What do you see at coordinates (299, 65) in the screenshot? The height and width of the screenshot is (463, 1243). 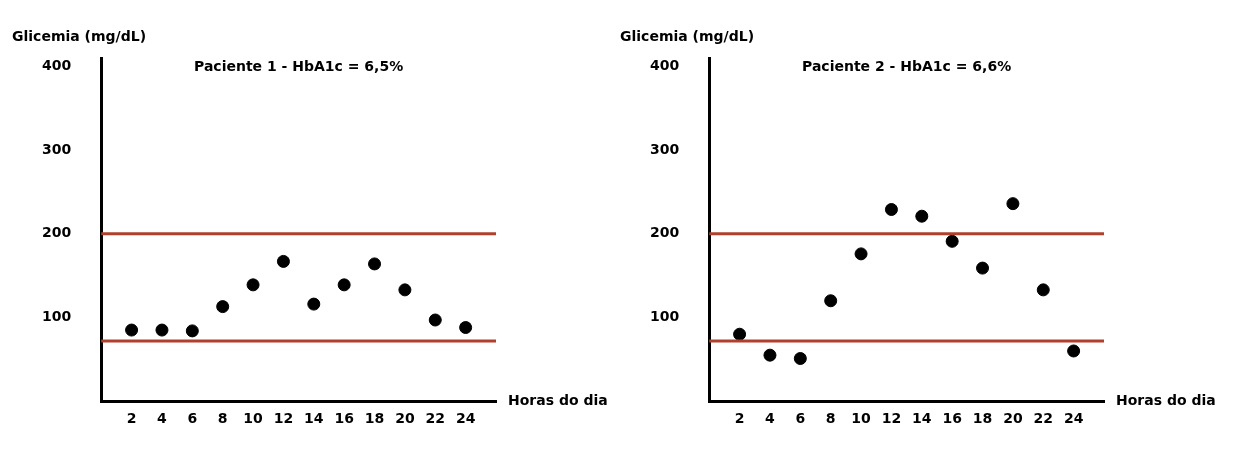 I see `chart-title: Paciente 1 - HbA1c = 6,5%` at bounding box center [299, 65].